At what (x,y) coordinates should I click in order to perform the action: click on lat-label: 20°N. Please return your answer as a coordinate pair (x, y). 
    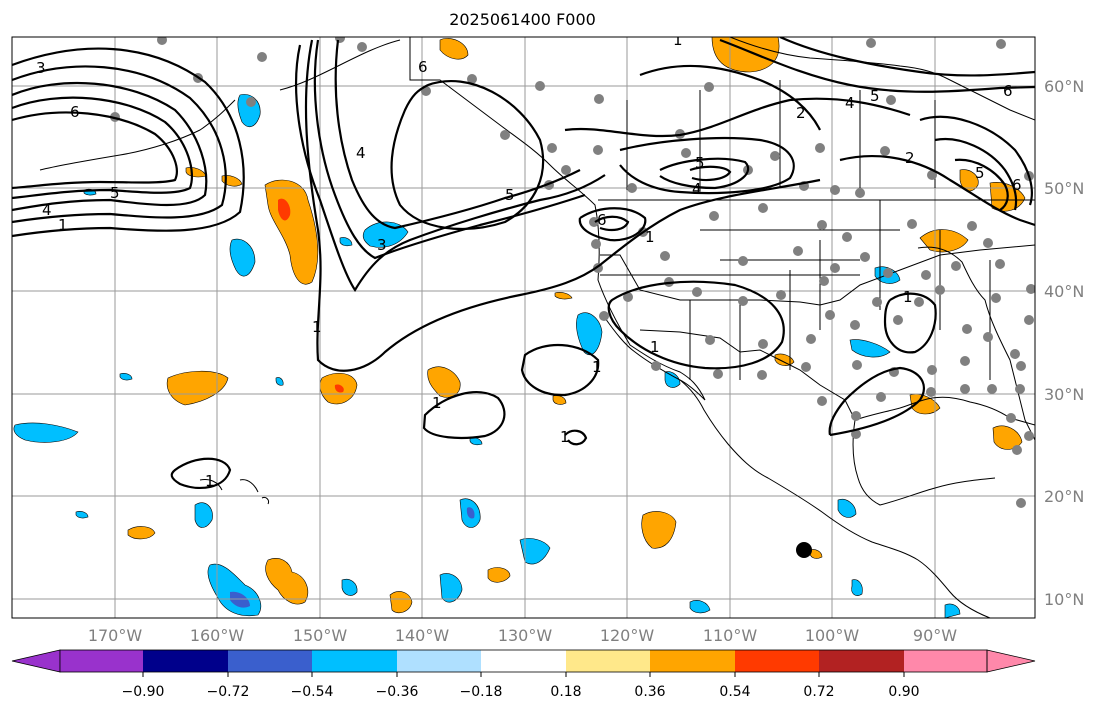
    Looking at the image, I should click on (1064, 496).